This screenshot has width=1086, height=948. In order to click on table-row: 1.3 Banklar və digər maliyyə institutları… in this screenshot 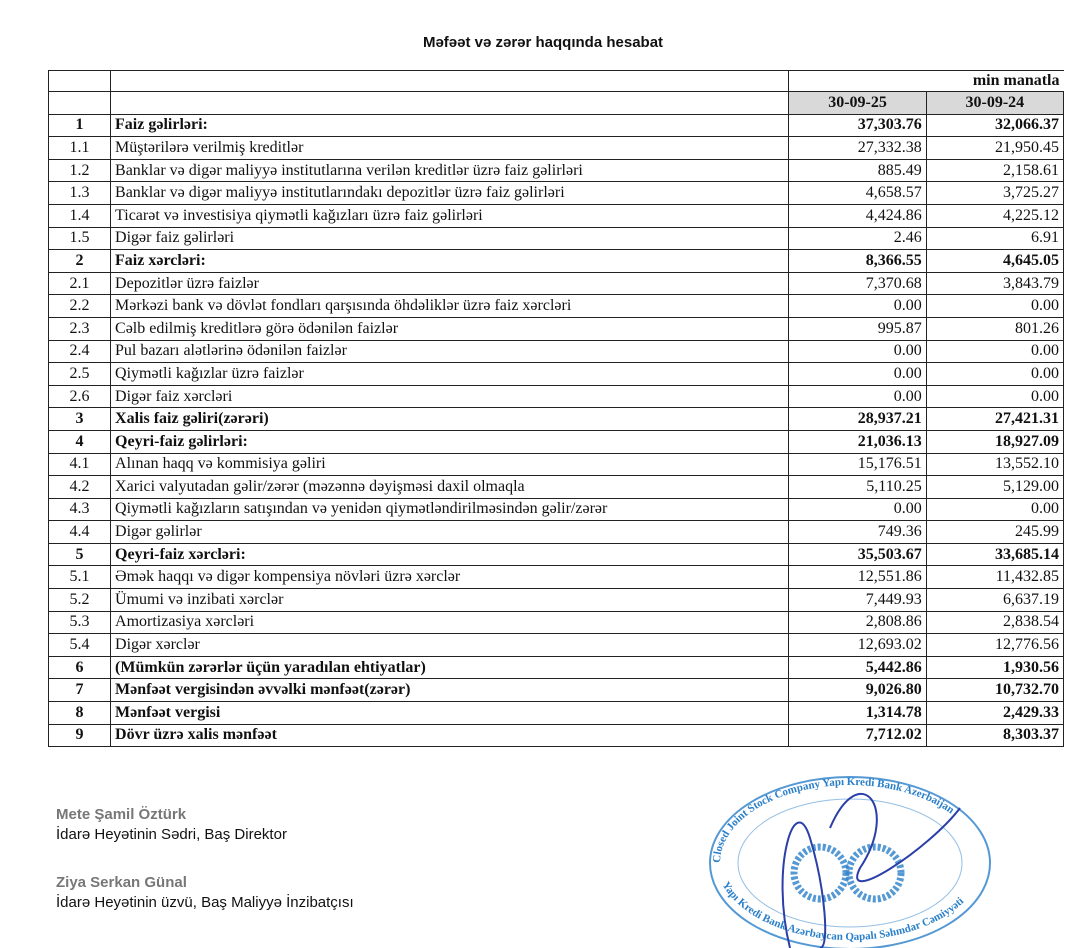, I will do `click(556, 193)`.